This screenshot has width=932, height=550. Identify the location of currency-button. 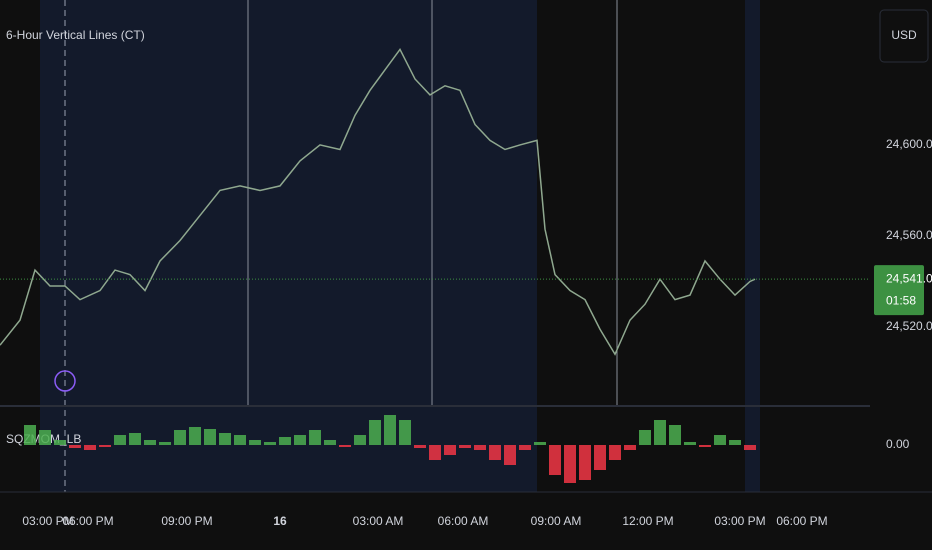
(904, 36).